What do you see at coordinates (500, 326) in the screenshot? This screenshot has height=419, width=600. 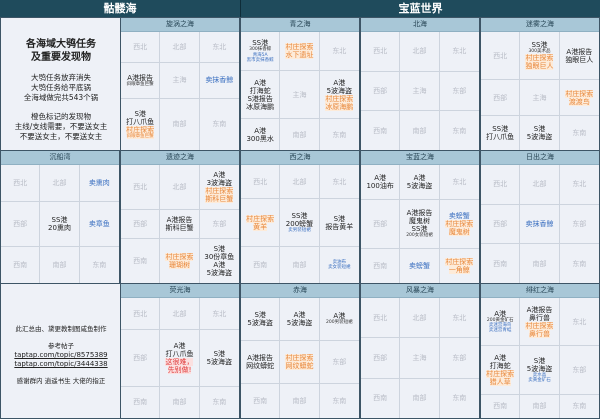 I see `cell-note: 卖迷宫海鸟` at bounding box center [500, 326].